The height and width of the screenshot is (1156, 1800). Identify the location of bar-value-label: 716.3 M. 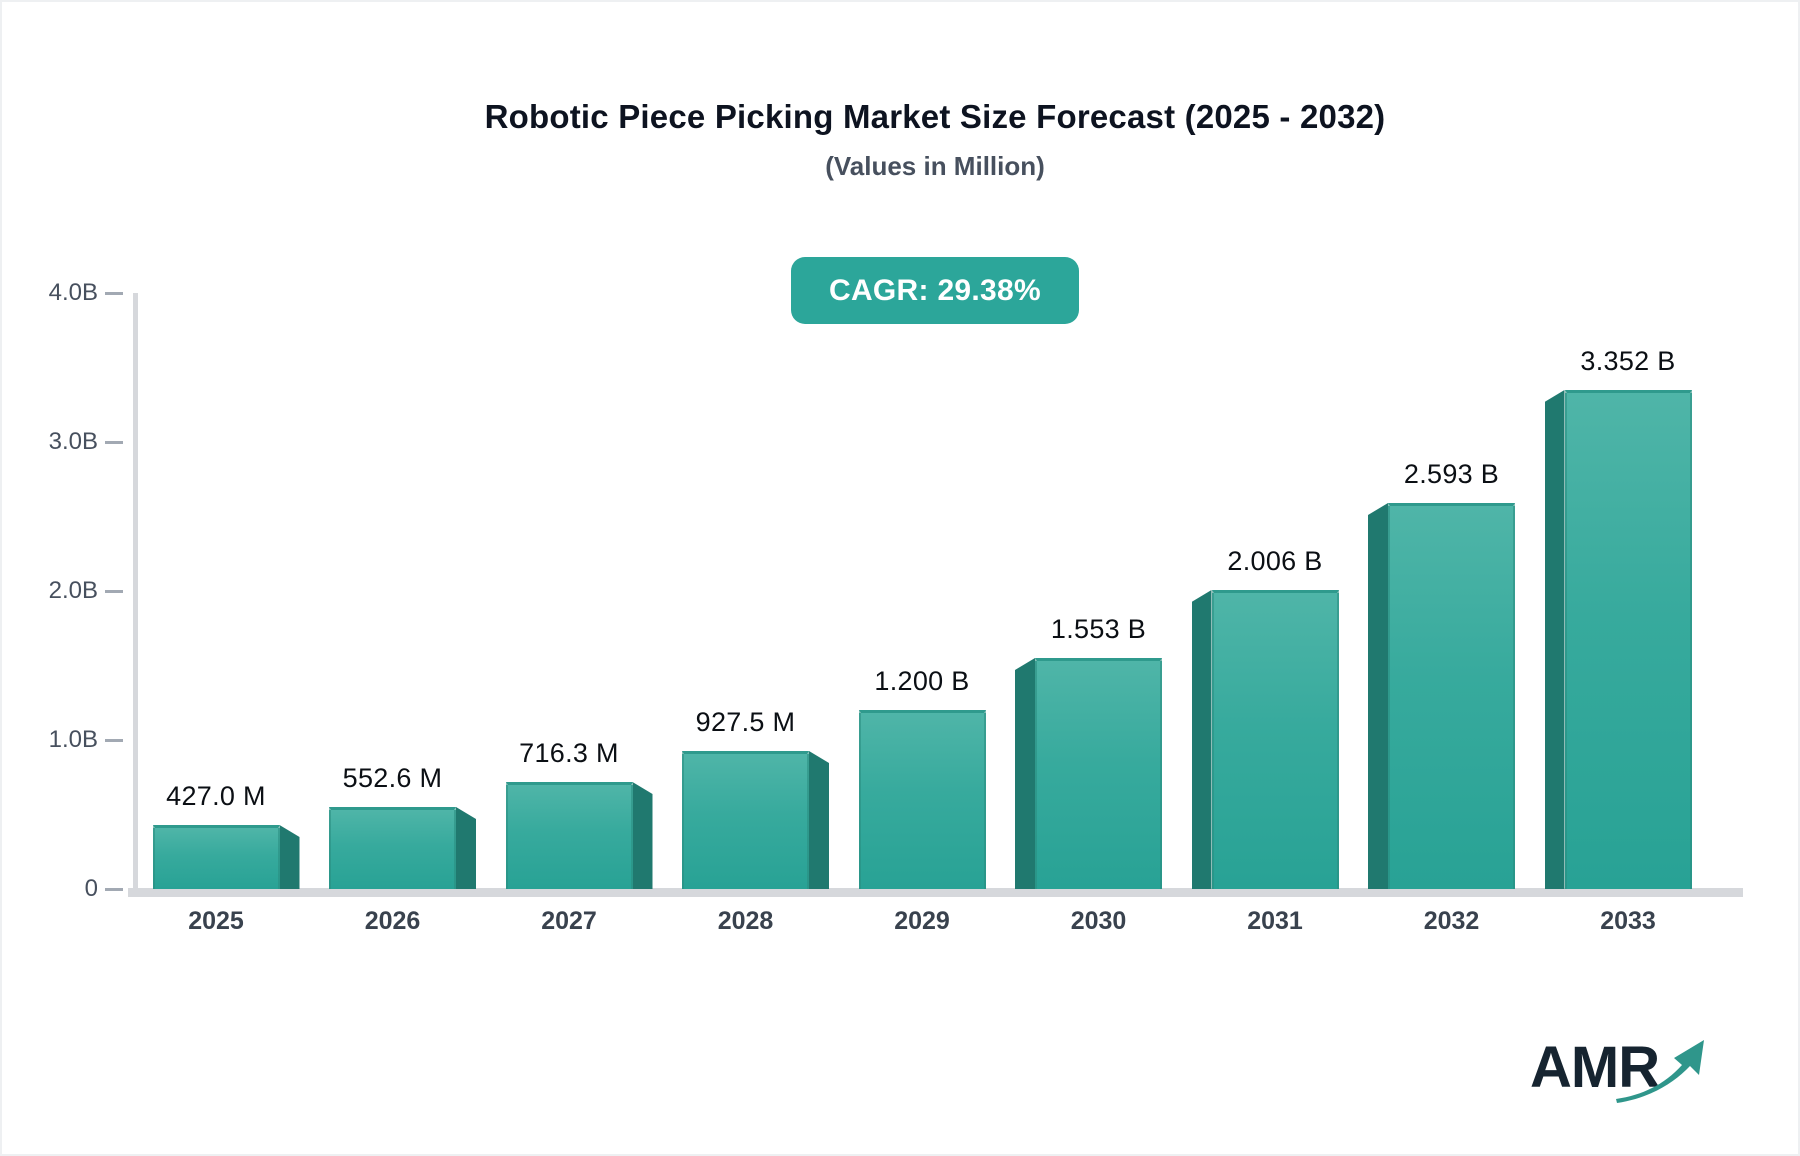
(569, 753).